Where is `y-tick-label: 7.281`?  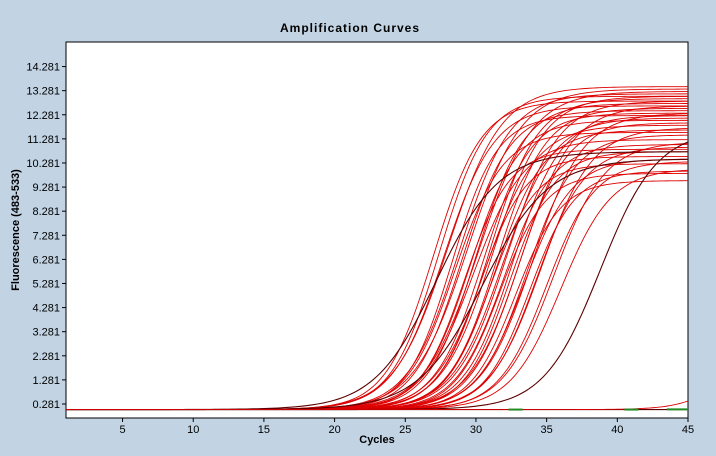 y-tick-label: 7.281 is located at coordinates (46, 236).